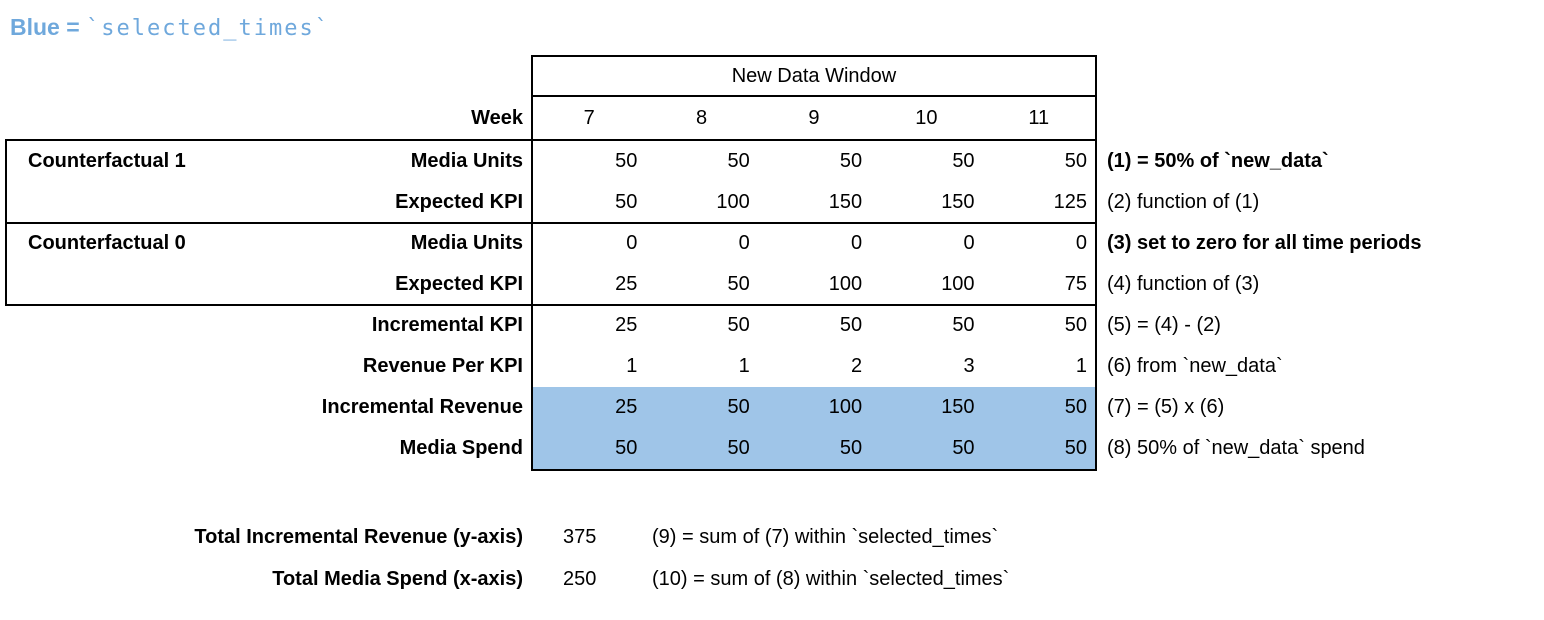 The width and height of the screenshot is (1544, 620). Describe the element at coordinates (814, 325) in the screenshot. I see `table-row: 25 50 50 50 50` at that location.